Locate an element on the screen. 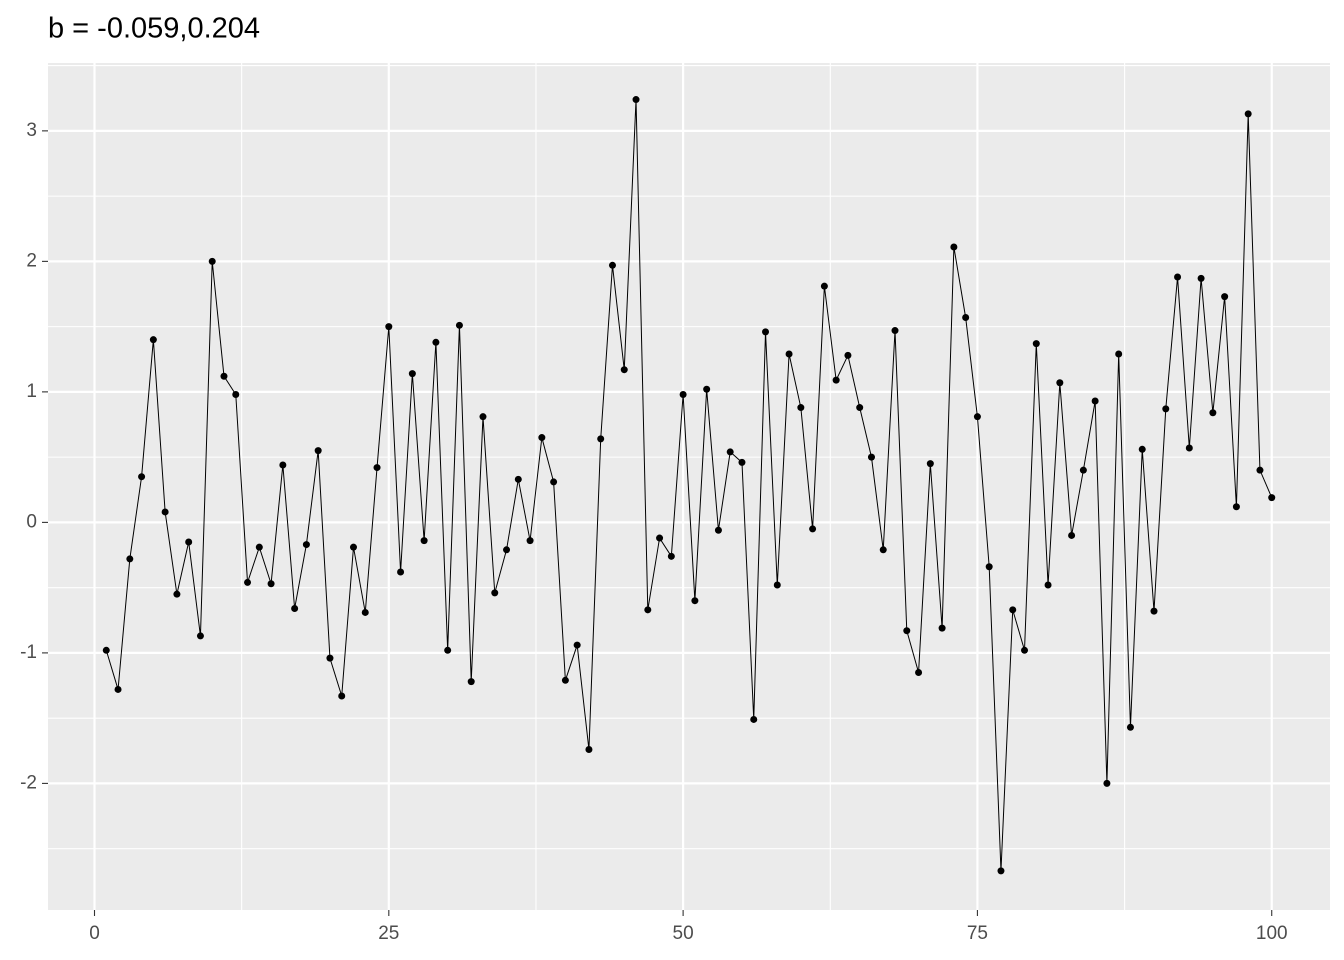  y-tick-label: -2 is located at coordinates (28, 782).